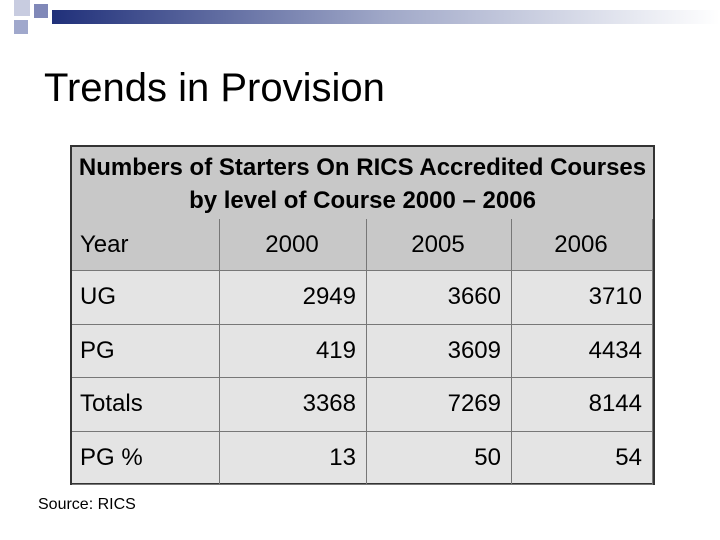 This screenshot has height=540, width=720. What do you see at coordinates (293, 458) in the screenshot?
I see `table-cell: 13` at bounding box center [293, 458].